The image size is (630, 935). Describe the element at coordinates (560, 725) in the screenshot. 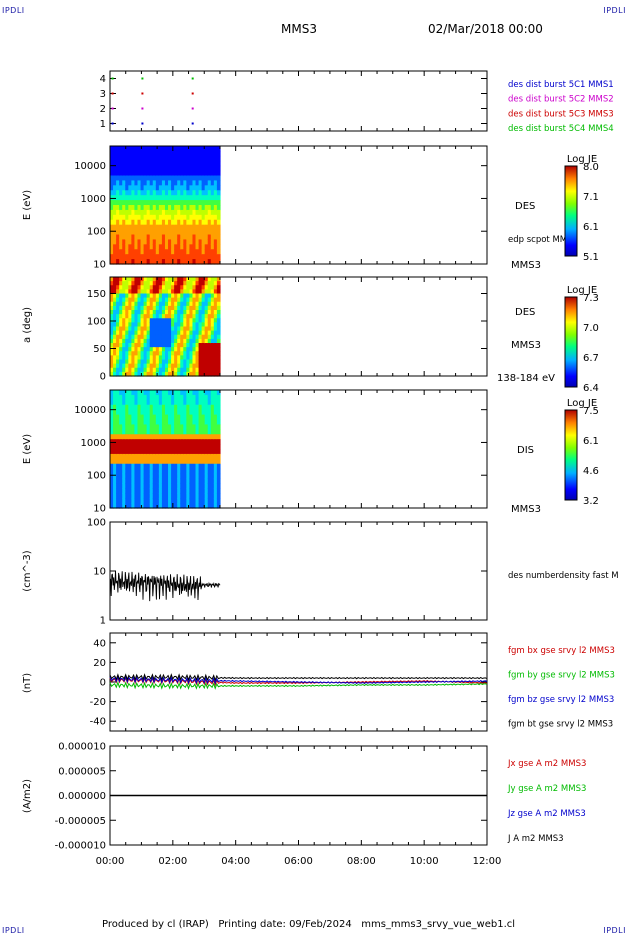

I see `fgm-legend-entry: fgm bt gse srvy l2 MMS3` at that location.